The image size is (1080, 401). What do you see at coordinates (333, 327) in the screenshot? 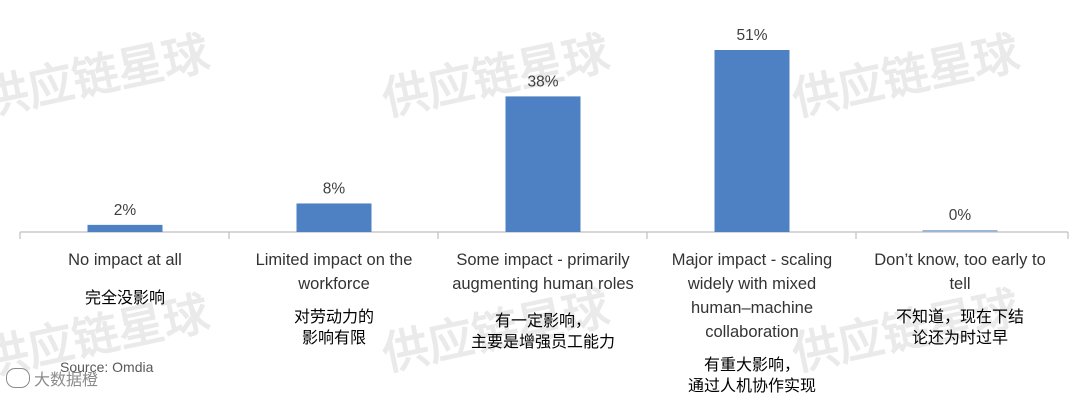
I see `category-label-zh: 对劳动力的 影响有限` at bounding box center [333, 327].